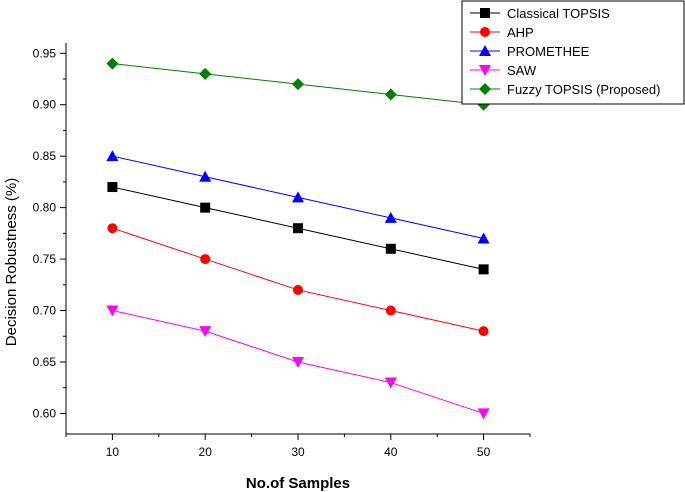  I want to click on x-tick-label: 40, so click(391, 452).